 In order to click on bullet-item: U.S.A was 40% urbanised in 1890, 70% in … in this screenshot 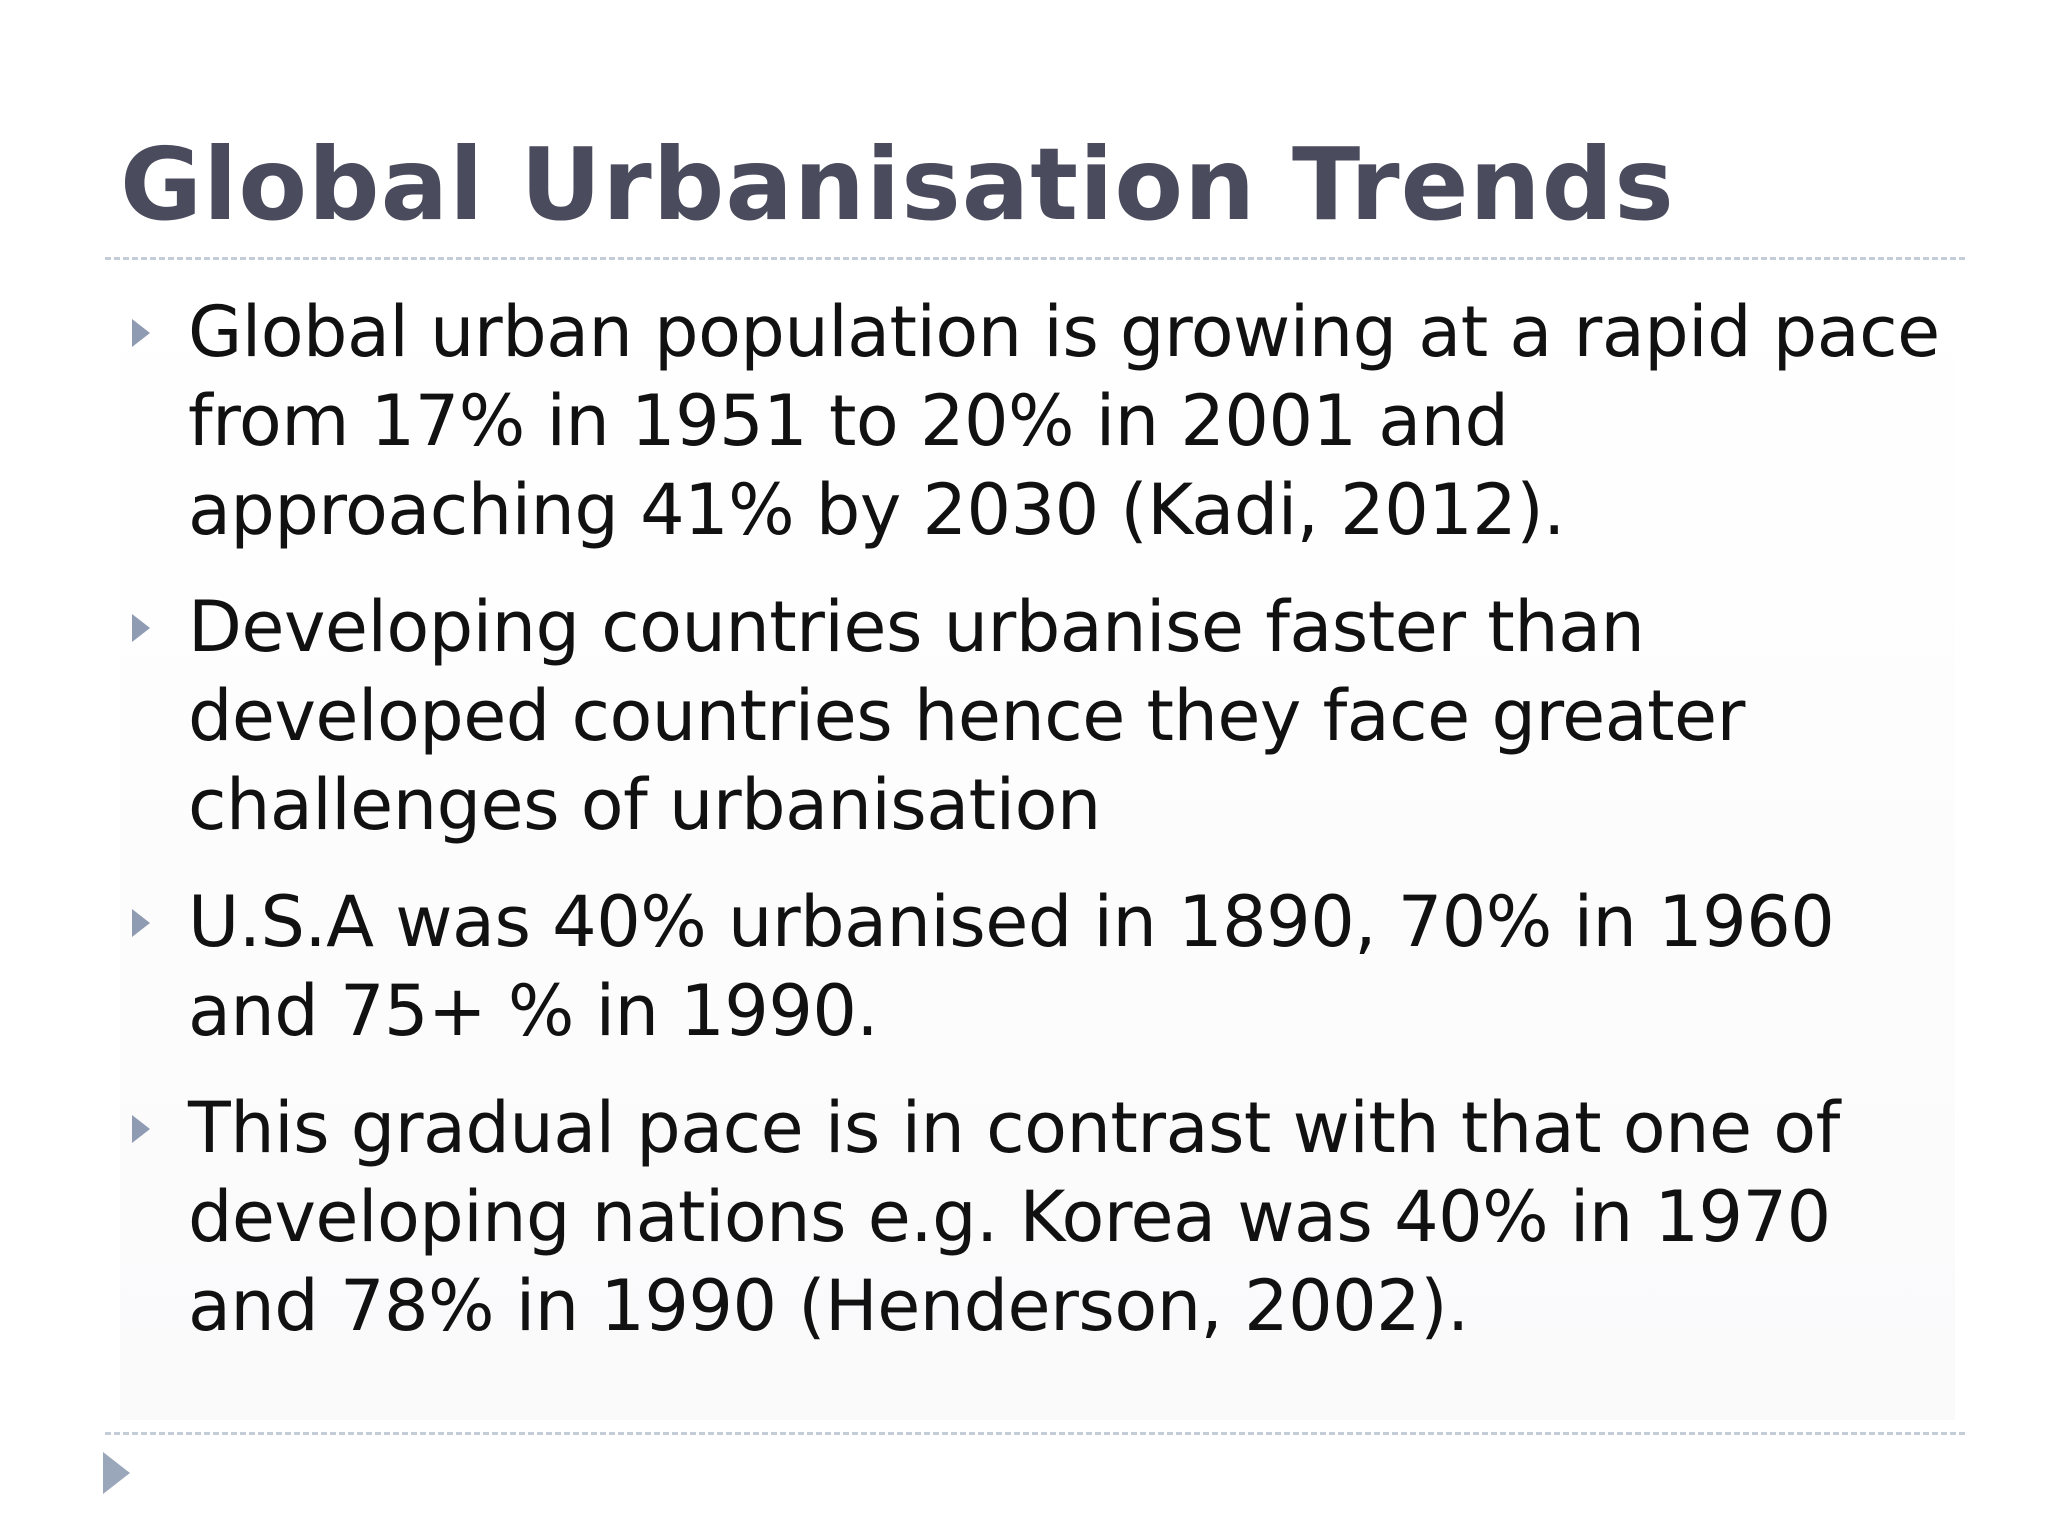, I will do `click(1037, 967)`.